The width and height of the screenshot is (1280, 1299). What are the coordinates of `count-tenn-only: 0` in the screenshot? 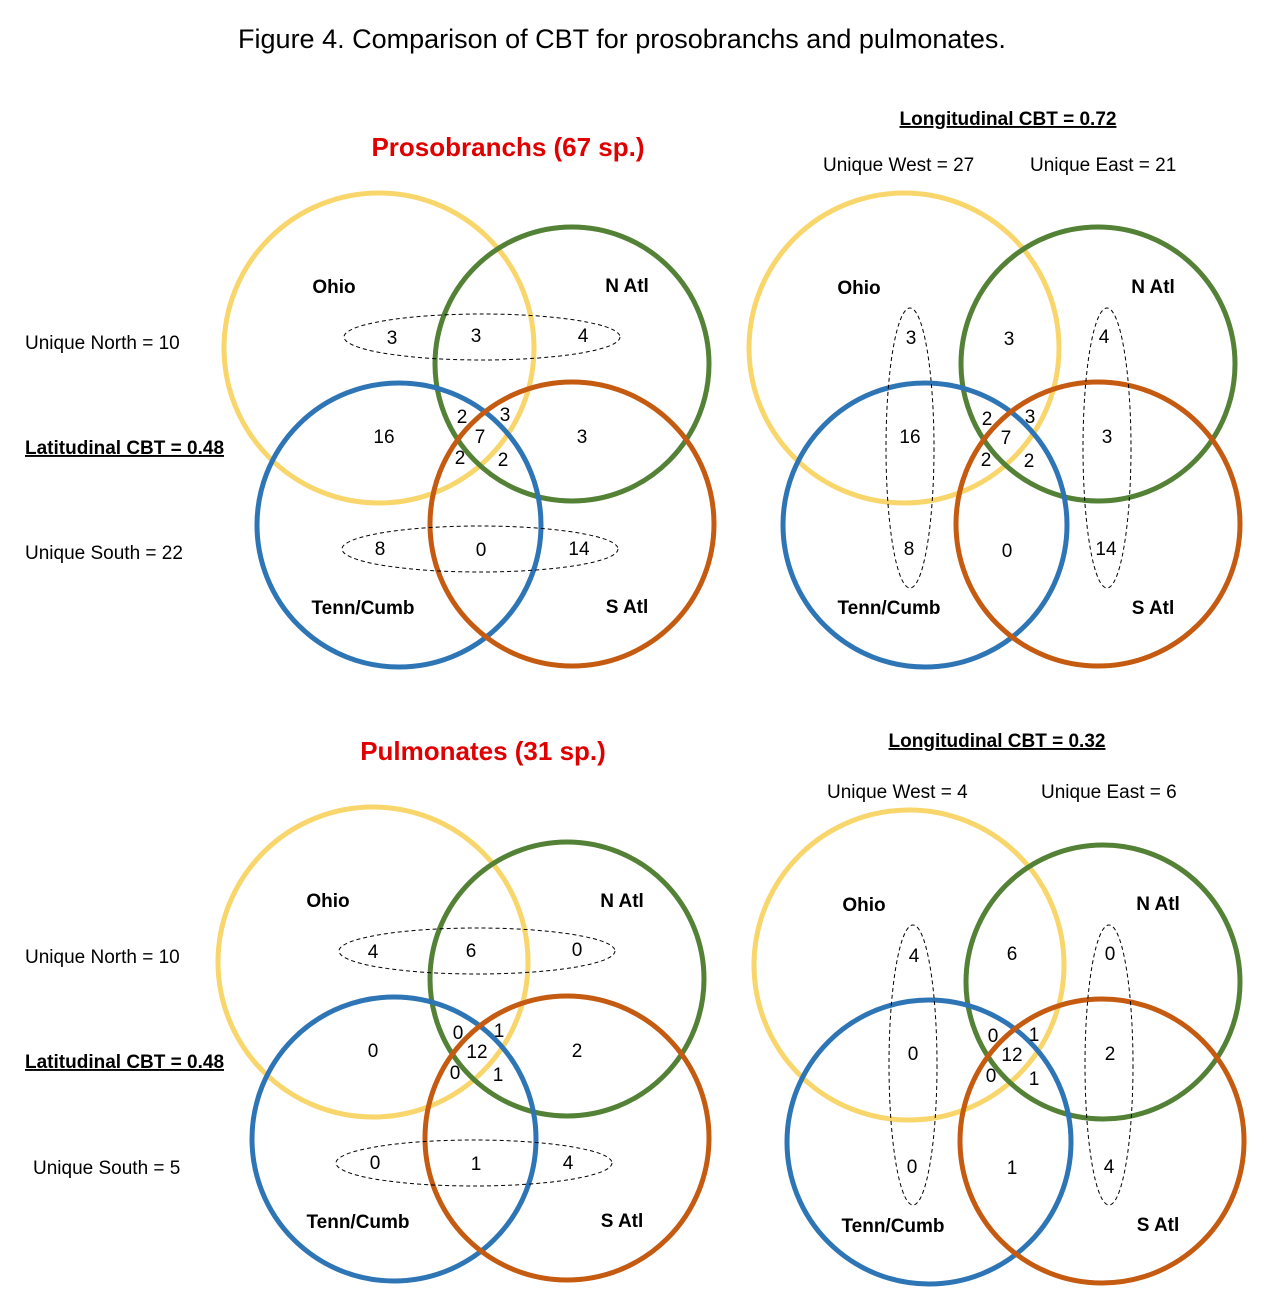 It's located at (912, 1167).